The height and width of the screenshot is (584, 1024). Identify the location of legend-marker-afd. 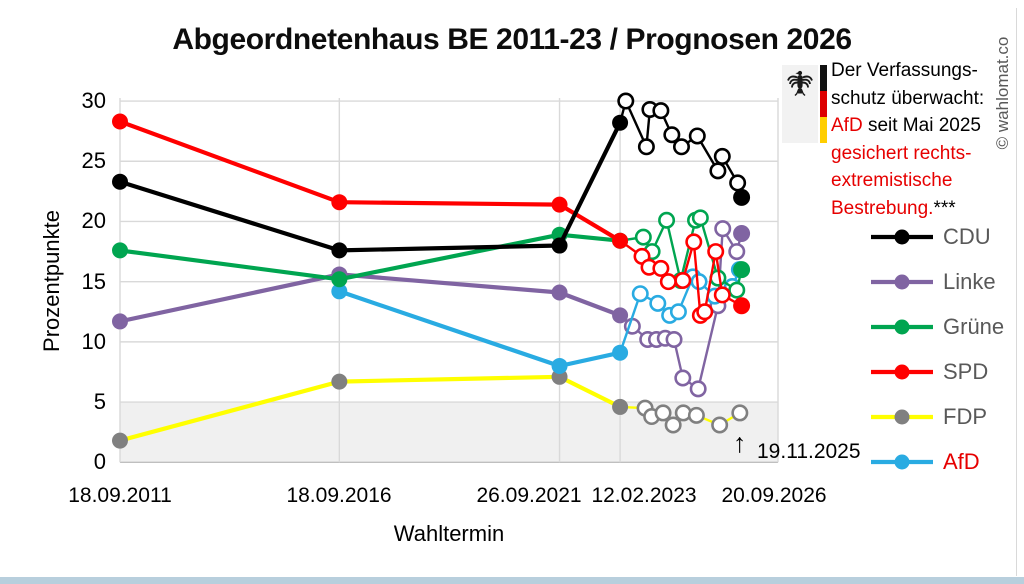
(902, 461).